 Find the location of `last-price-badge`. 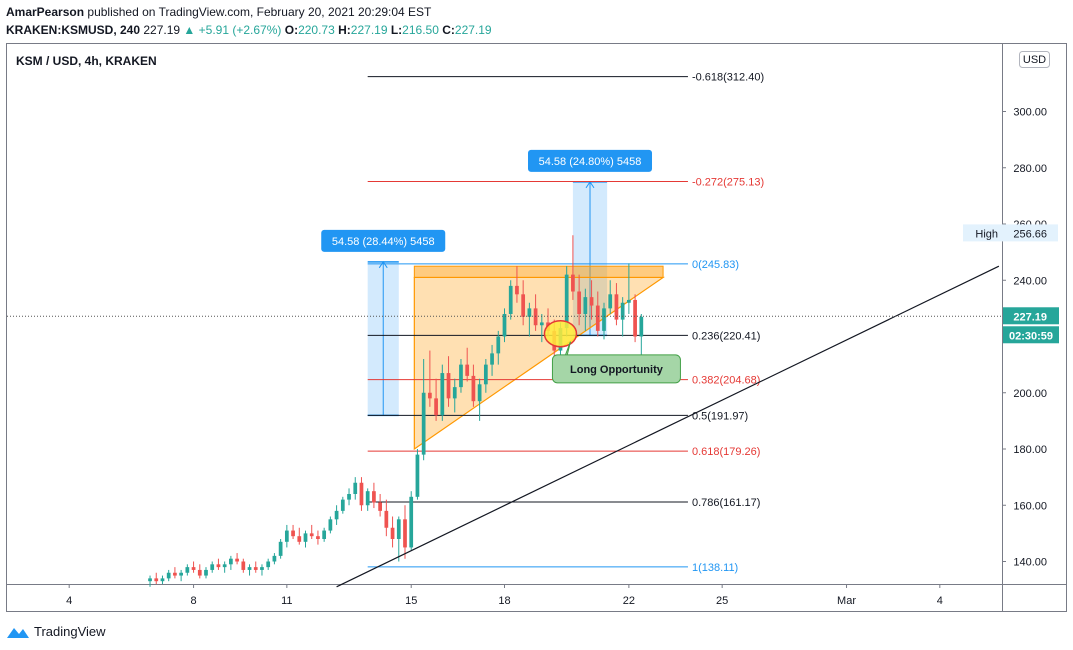

last-price-badge is located at coordinates (1031, 316).